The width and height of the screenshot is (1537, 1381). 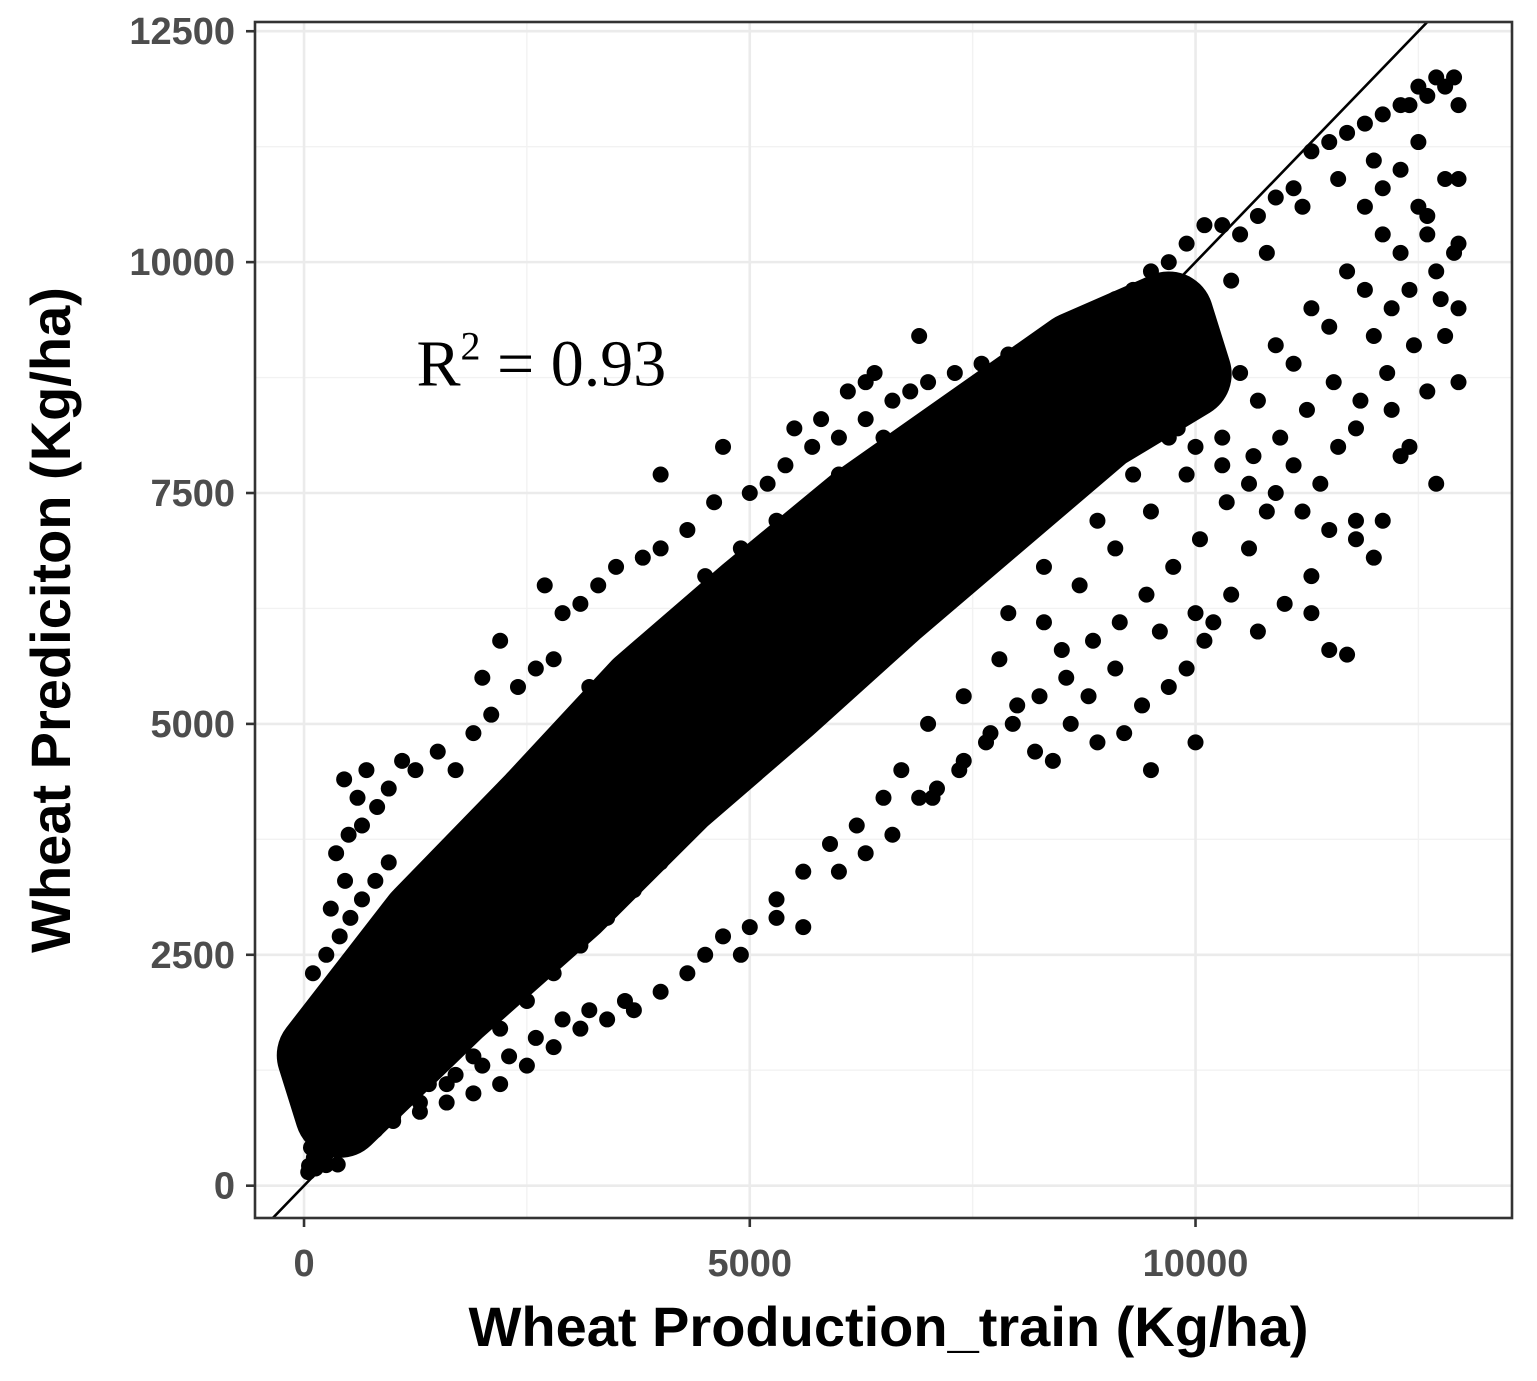 I want to click on y-tick-label: 0, so click(x=224, y=1187).